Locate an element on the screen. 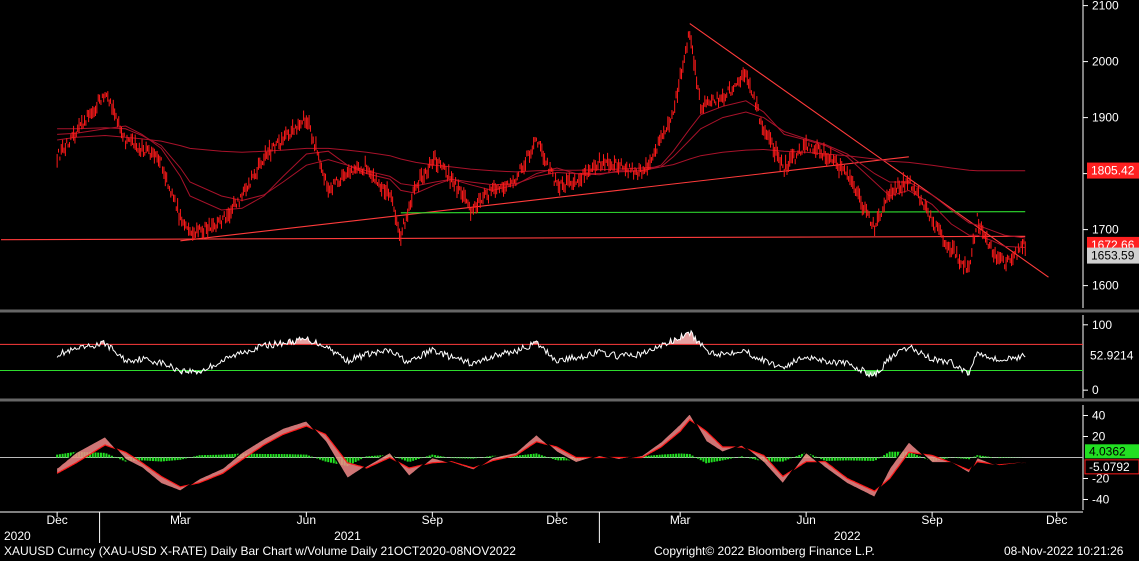  price-y-tick-label: 1900 is located at coordinates (1105, 118).